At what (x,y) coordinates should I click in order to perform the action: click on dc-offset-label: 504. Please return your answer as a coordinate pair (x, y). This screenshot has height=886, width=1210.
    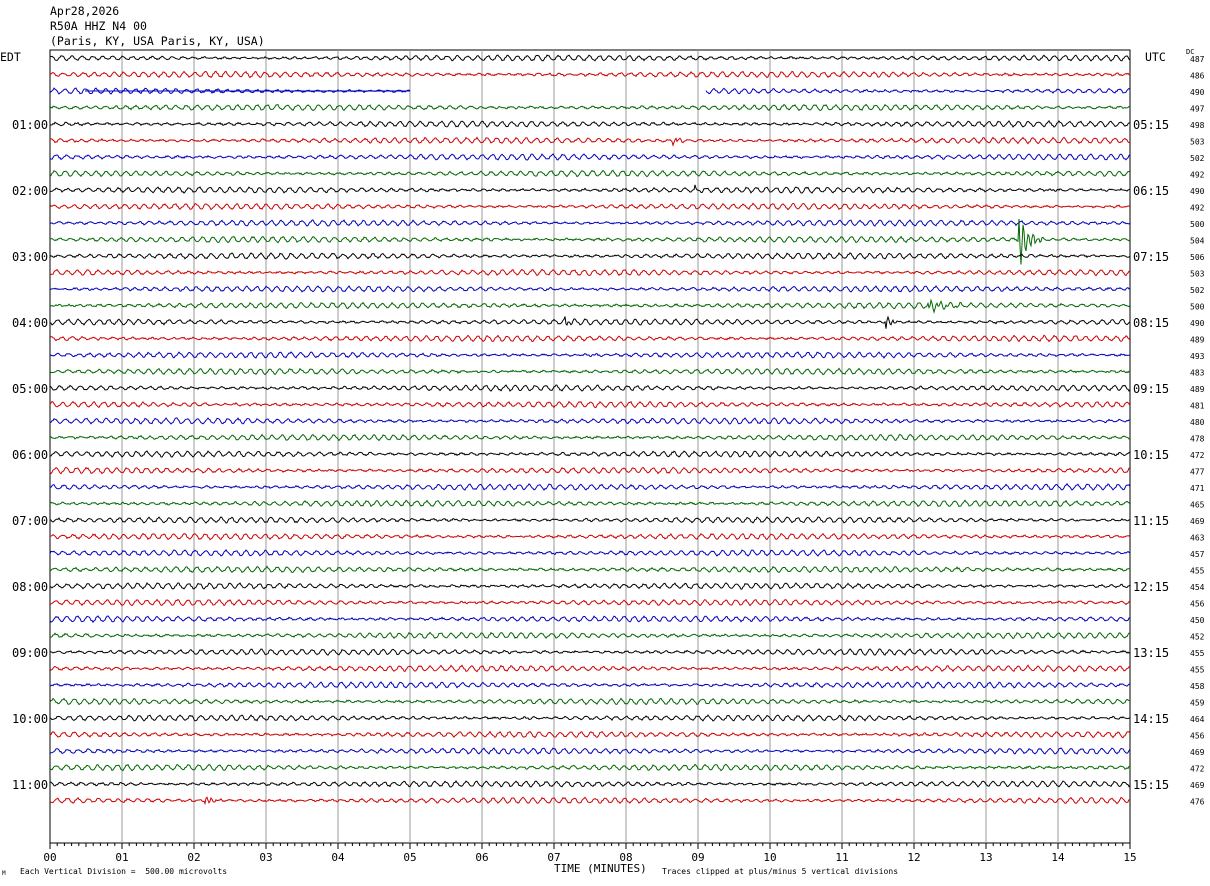
    Looking at the image, I should click on (1197, 241).